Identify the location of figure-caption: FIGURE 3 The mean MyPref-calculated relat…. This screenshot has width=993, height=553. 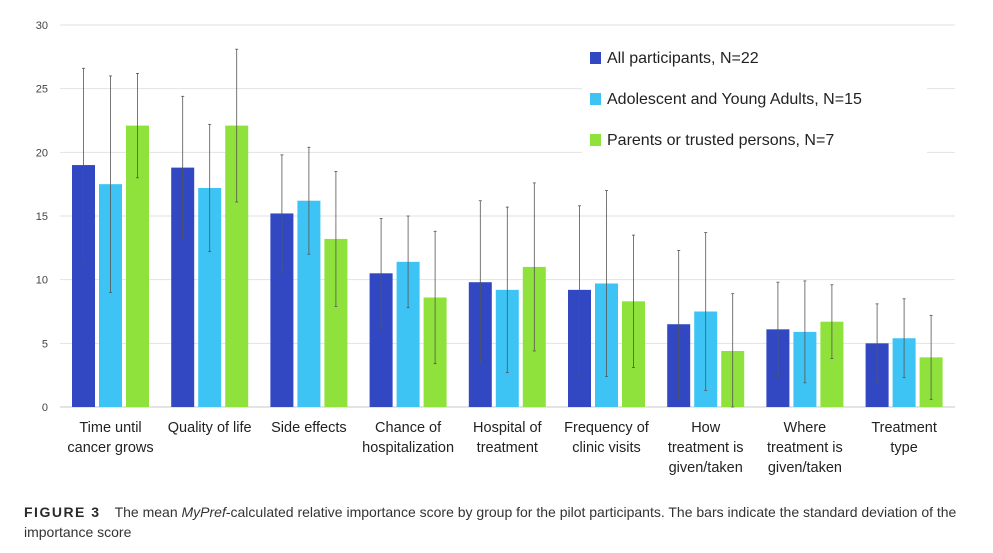
(499, 522).